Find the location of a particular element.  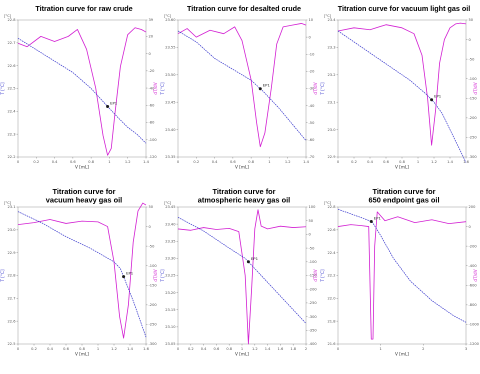

y-right-tick-label: 10 is located at coordinates (311, 20).